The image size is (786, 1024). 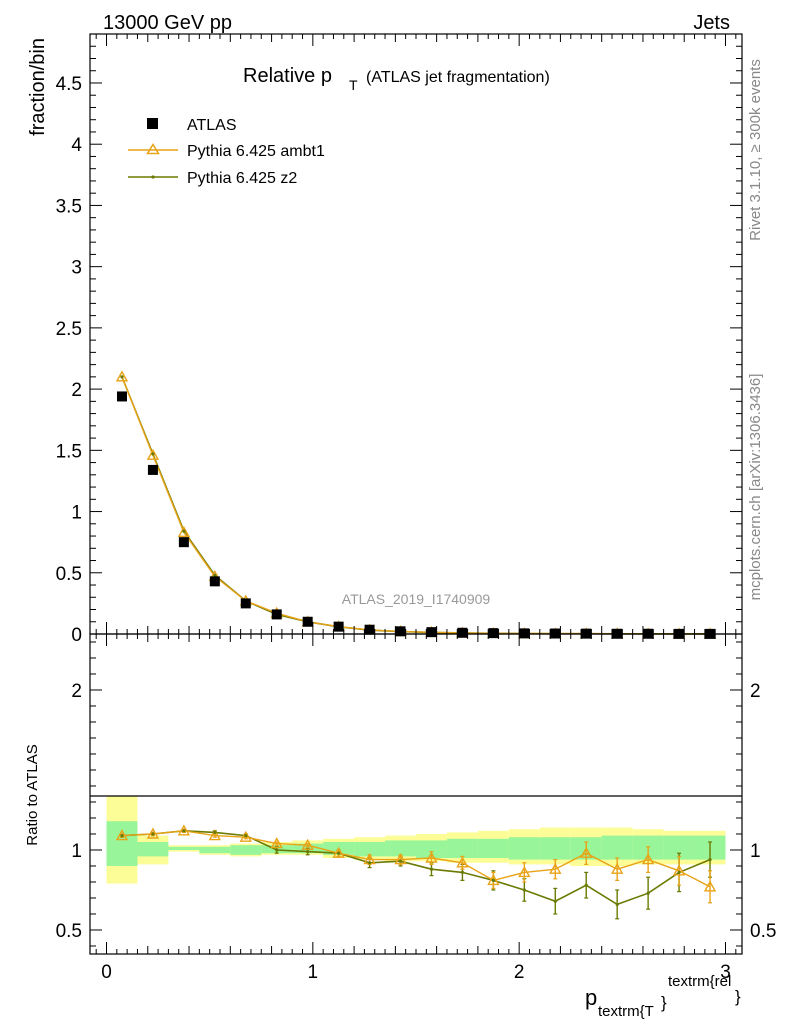 I want to click on x-tick-label: 0, so click(x=106, y=972).